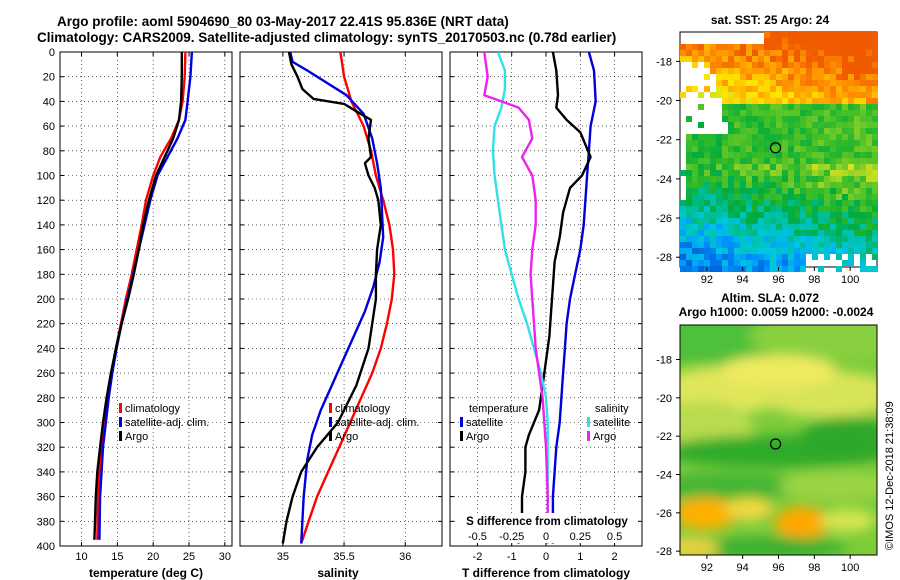 The height and width of the screenshot is (580, 900). What do you see at coordinates (614, 537) in the screenshot?
I see `s-diff-tick-0-5: 0.5` at bounding box center [614, 537].